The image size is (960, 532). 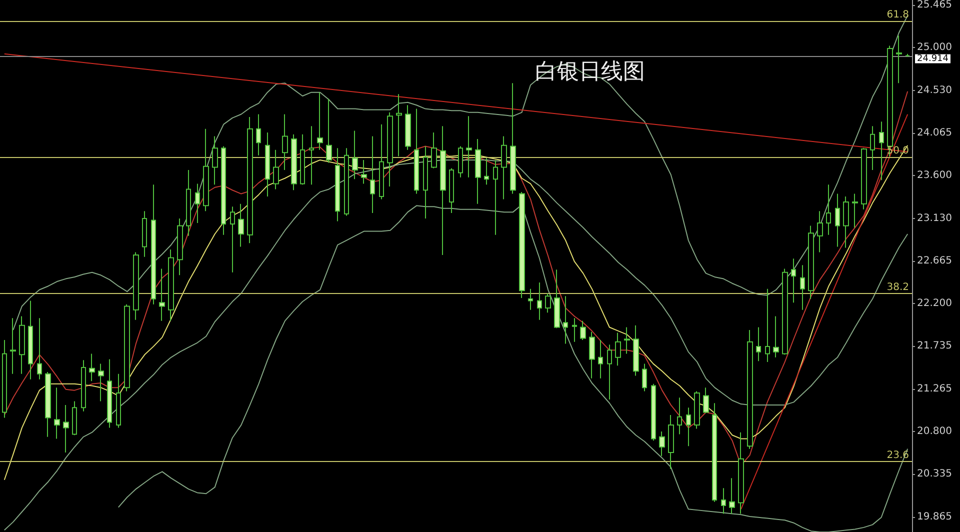 What do you see at coordinates (933, 59) in the screenshot?
I see `ref-line-label: 24.914` at bounding box center [933, 59].